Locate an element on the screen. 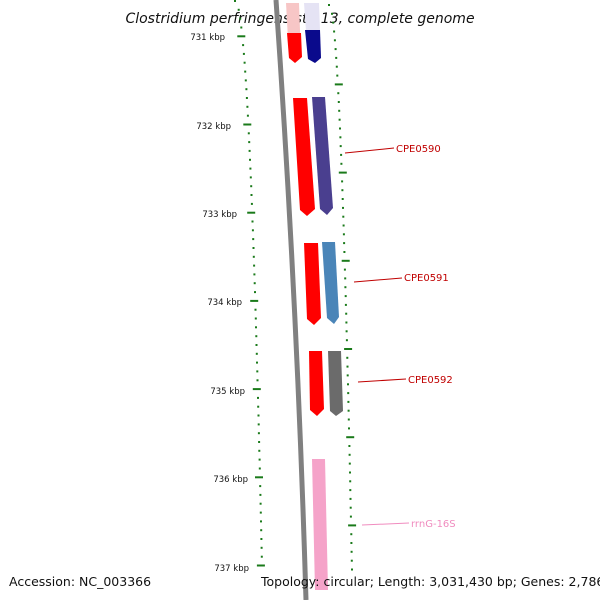 This screenshot has height=600, width=600. connector-rrng is located at coordinates (385, 524).